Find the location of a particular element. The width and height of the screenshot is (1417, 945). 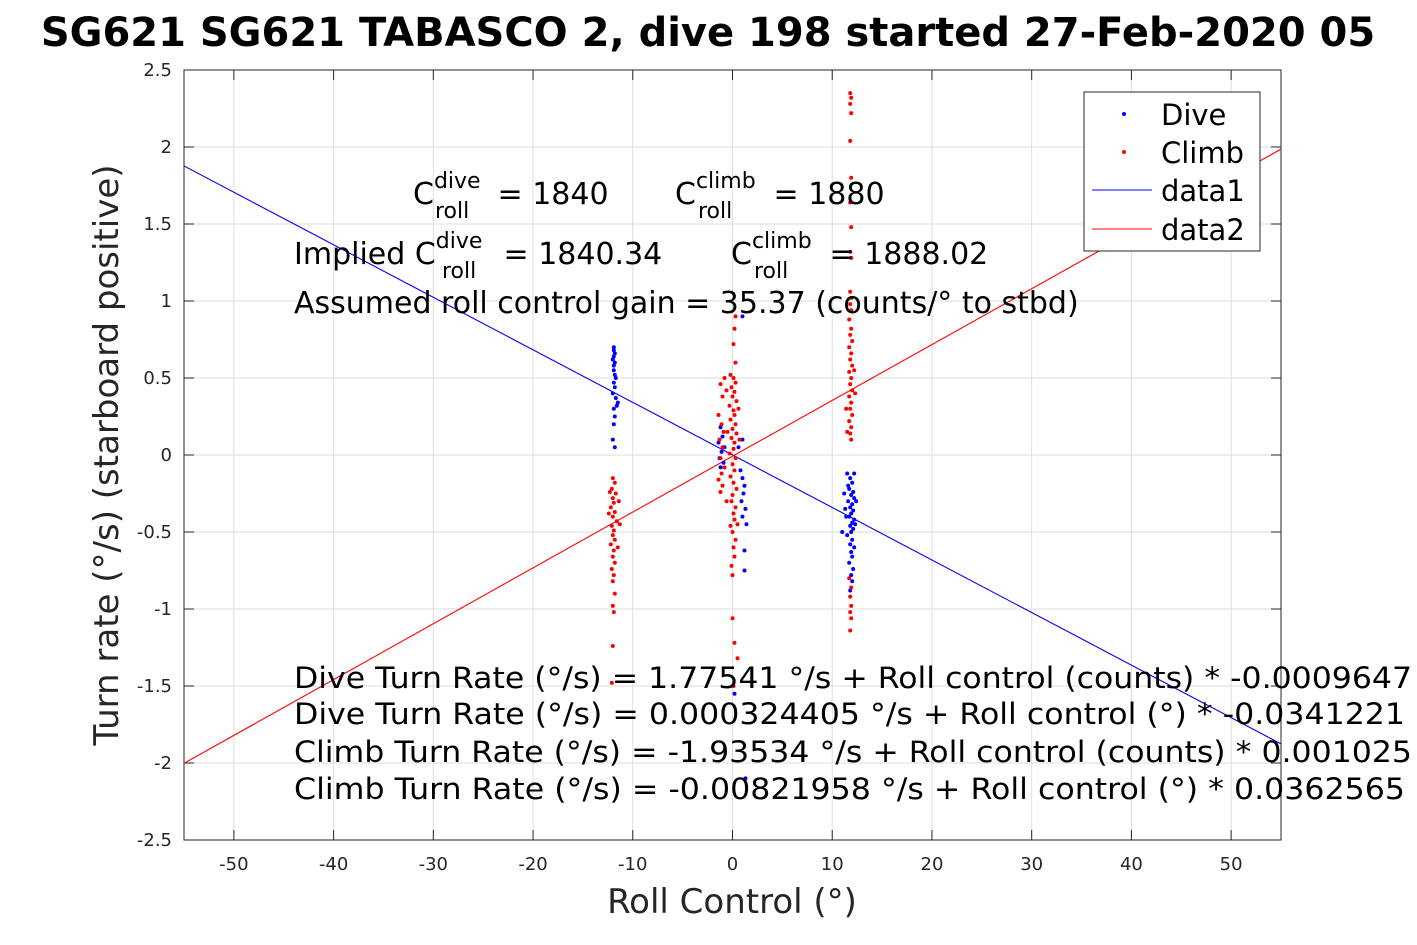

annotation-c-climb: Cclimb roll = 1880 is located at coordinates (780, 196).